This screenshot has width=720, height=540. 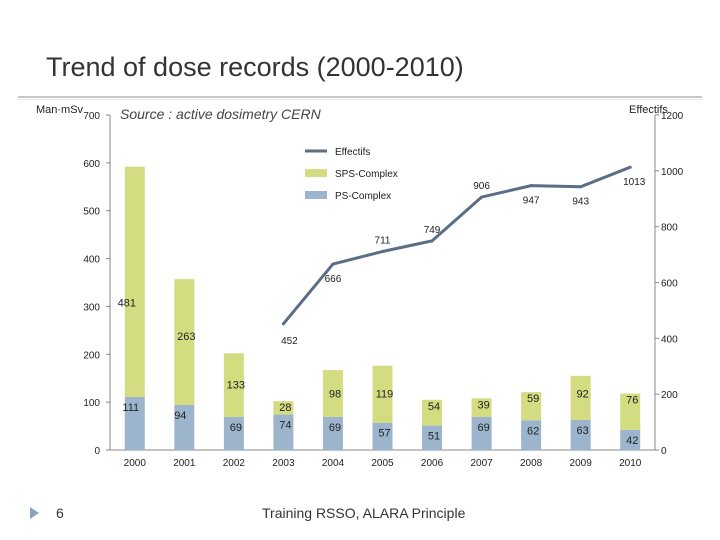 I want to click on effectifs-value-label: 452, so click(x=289, y=341).